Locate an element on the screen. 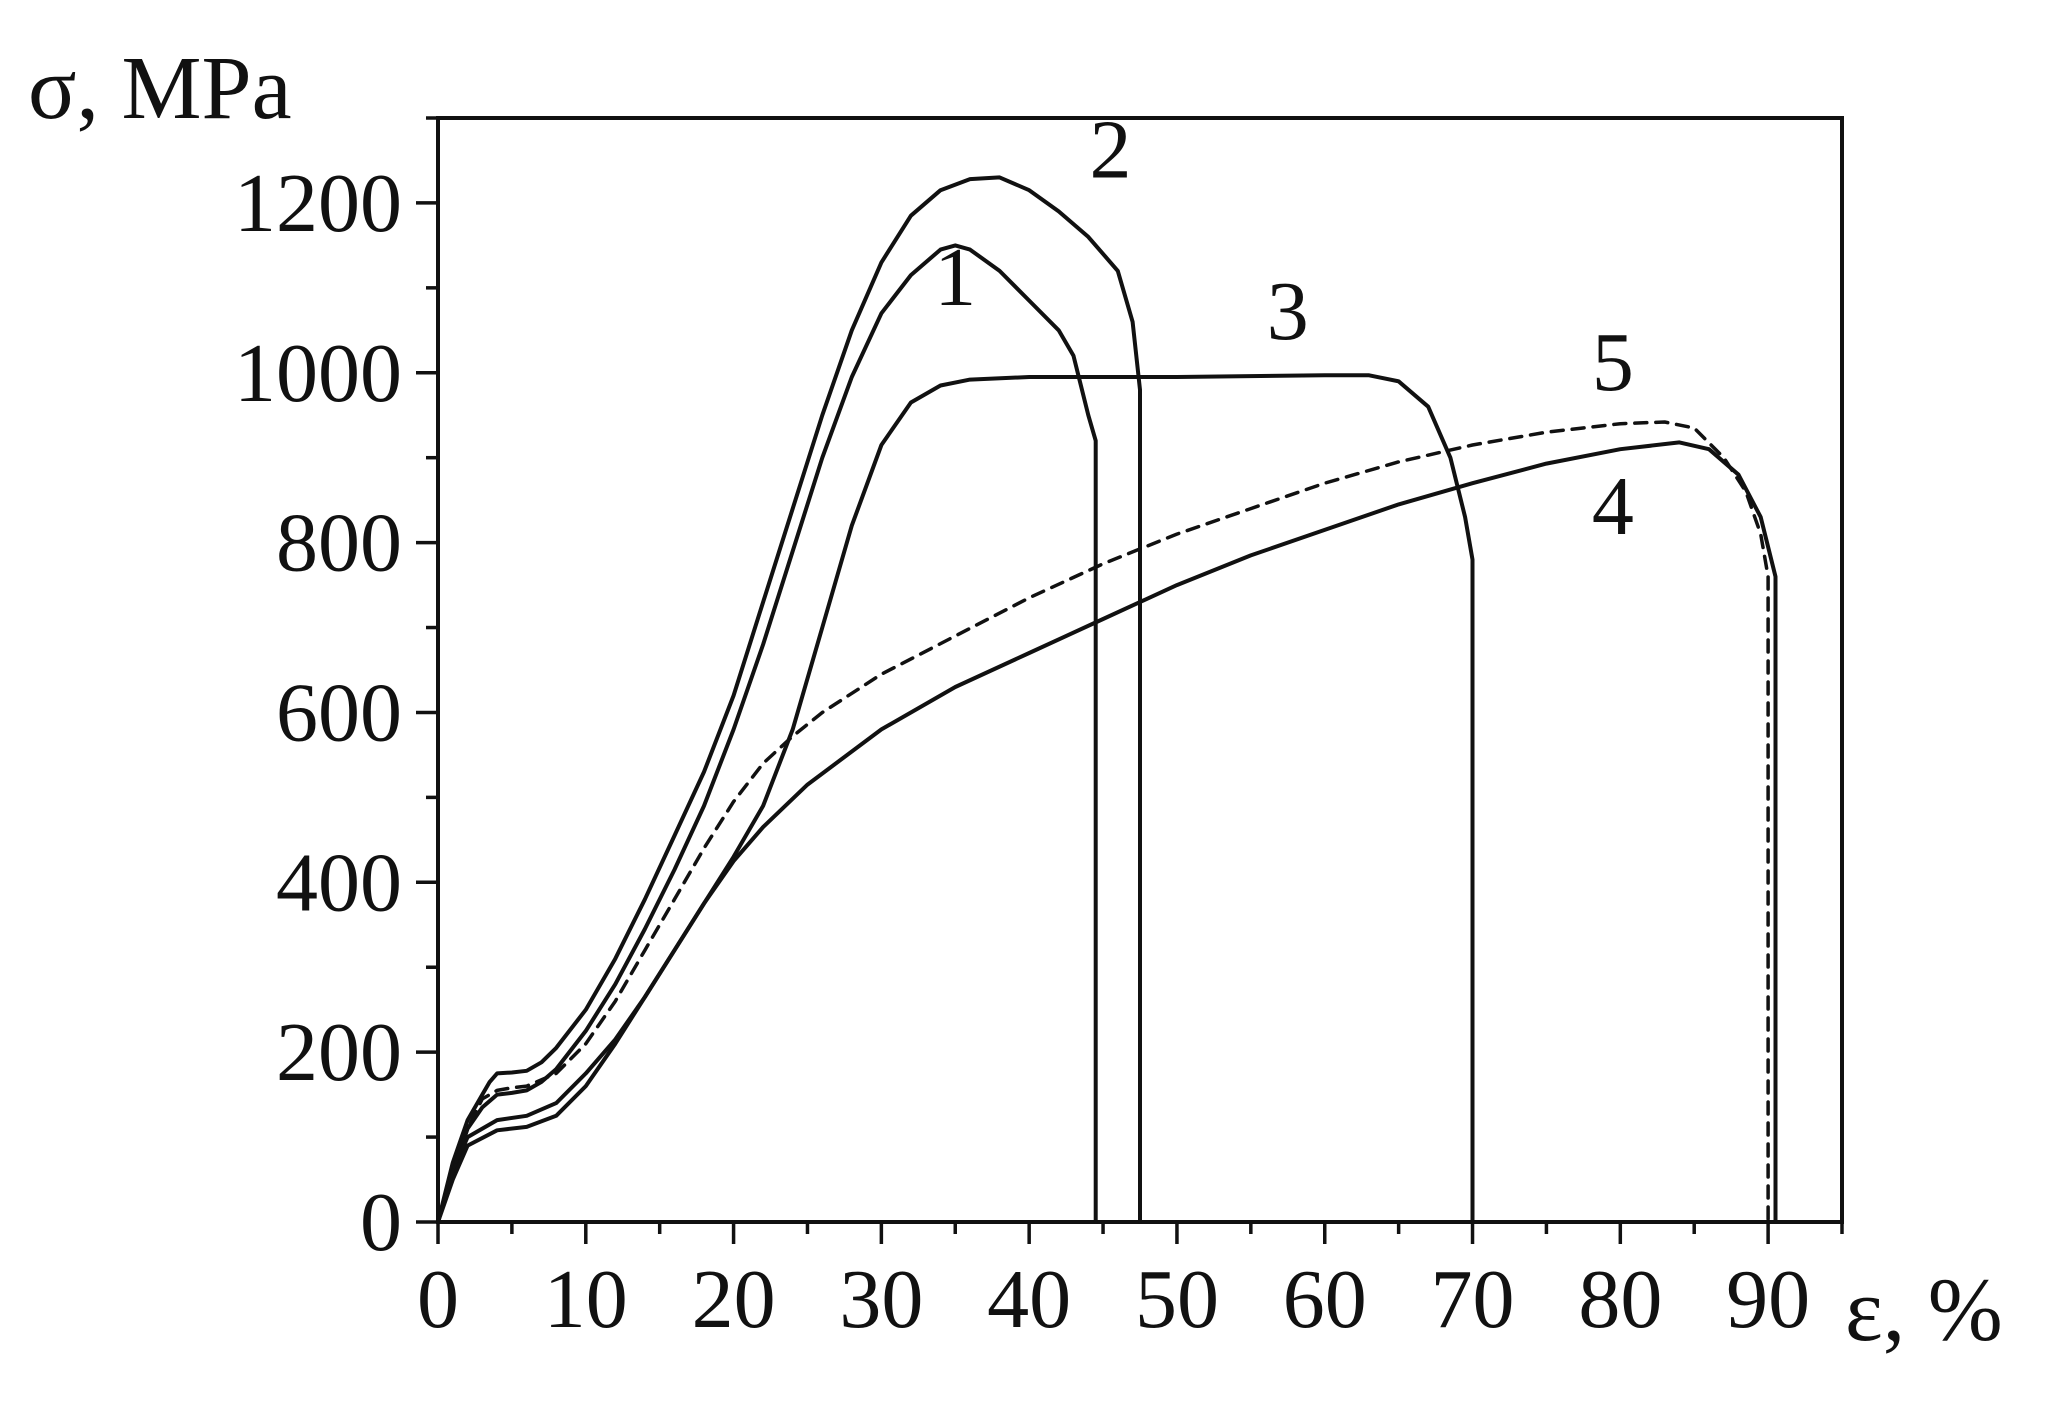 The height and width of the screenshot is (1405, 2070). x-tick-label: 80 is located at coordinates (1620, 1299).